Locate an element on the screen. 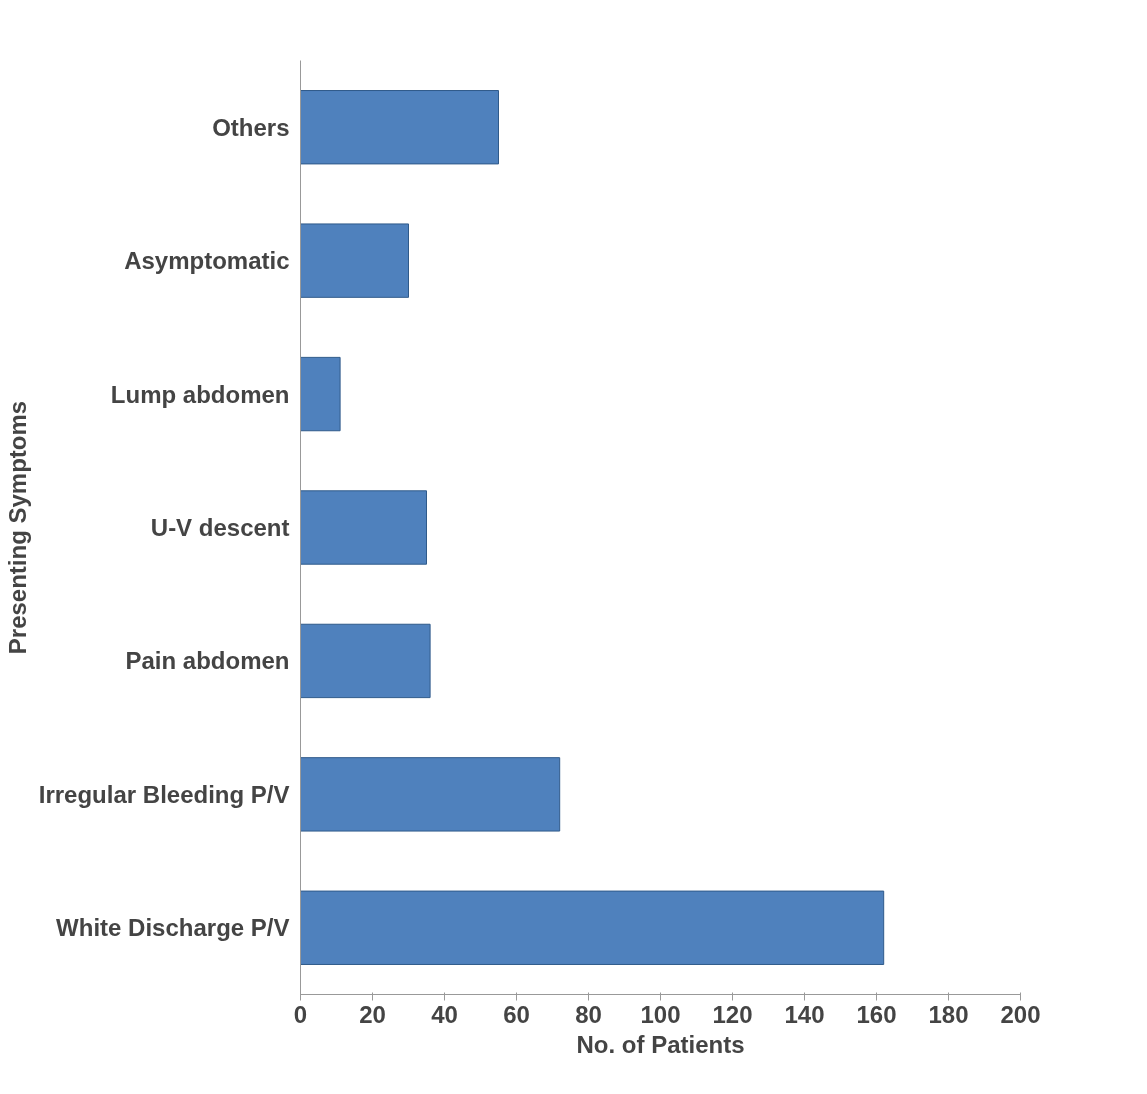  y-tick-label: Others is located at coordinates (251, 127).